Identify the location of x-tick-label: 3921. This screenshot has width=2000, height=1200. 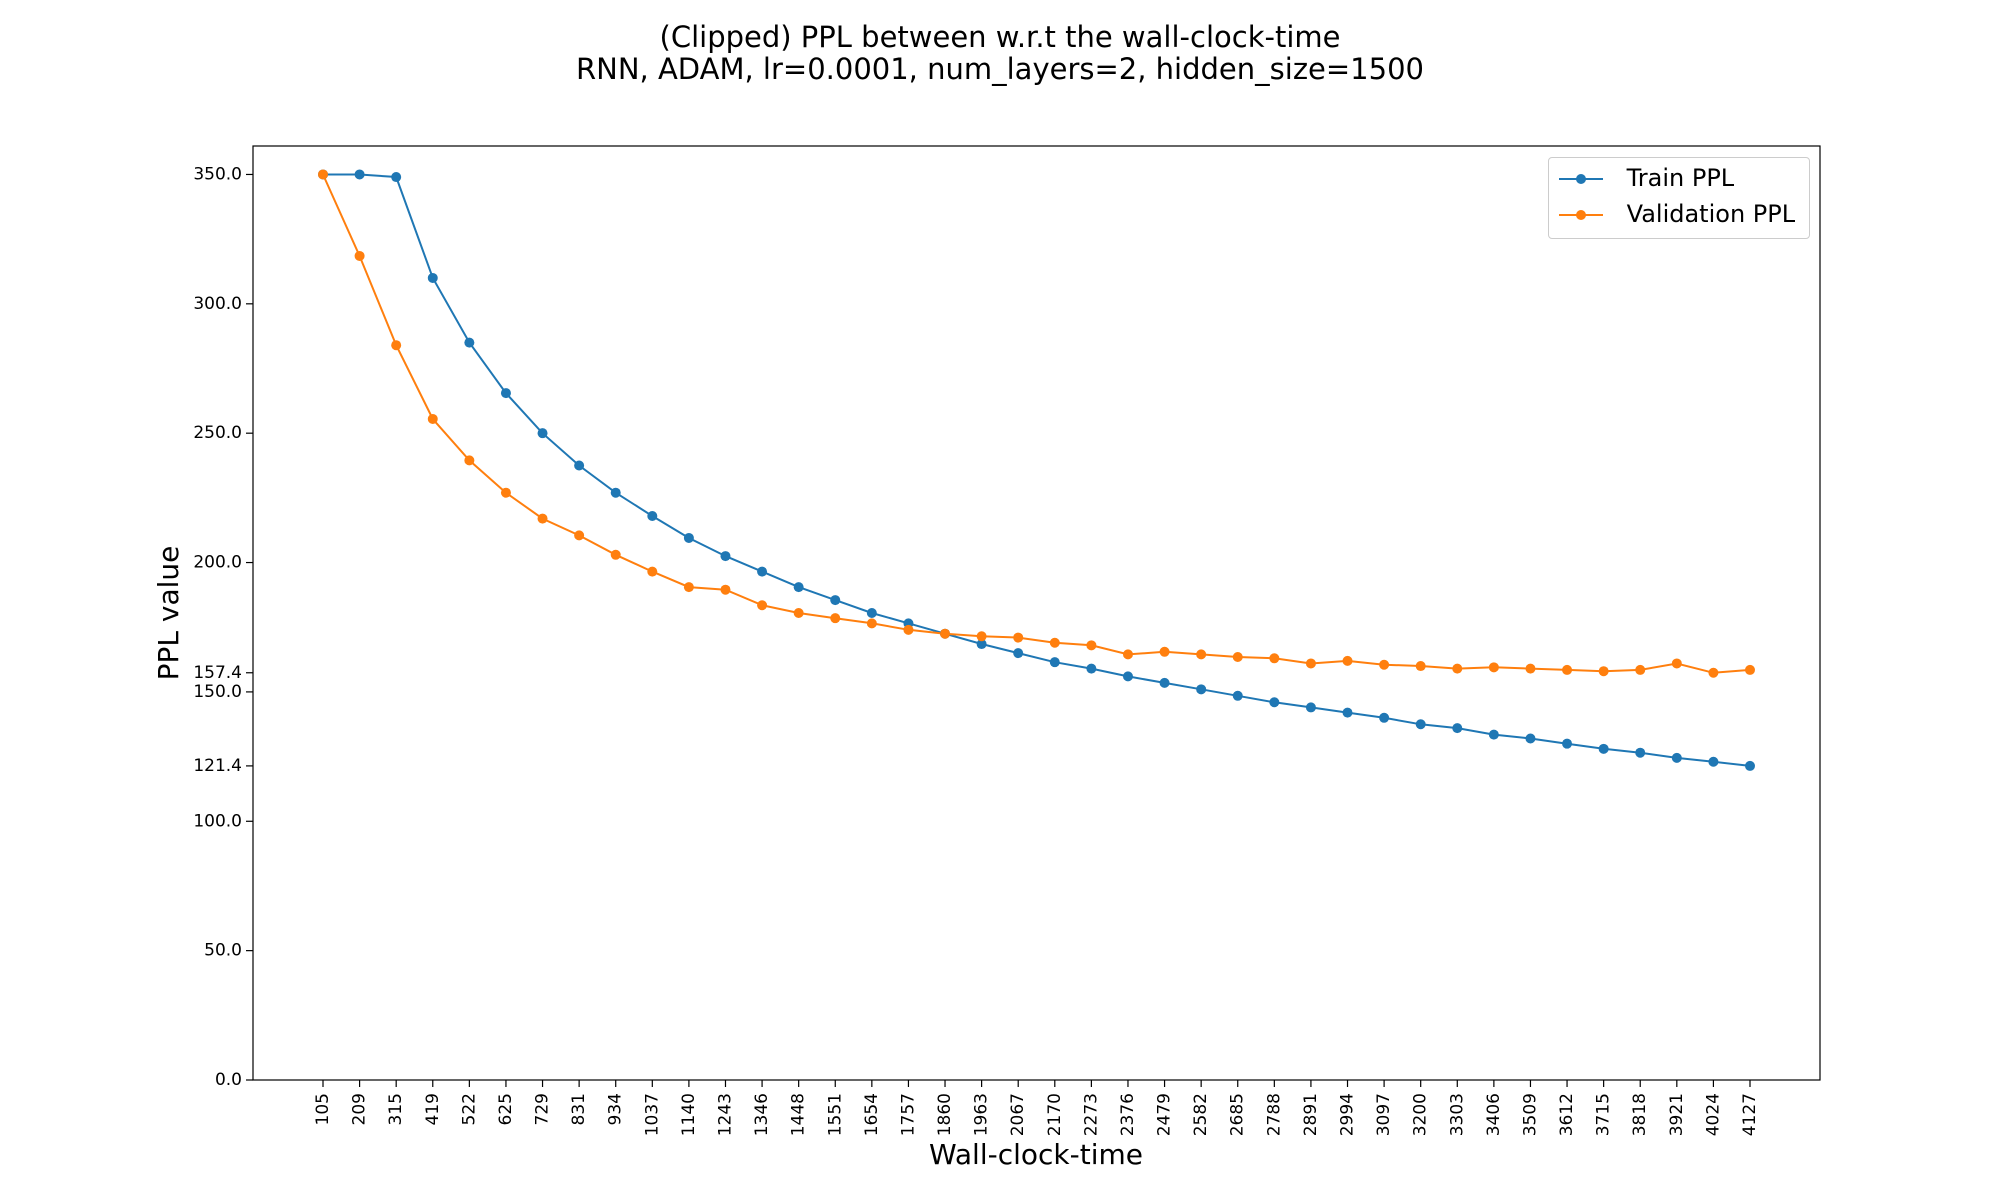
(1677, 1114).